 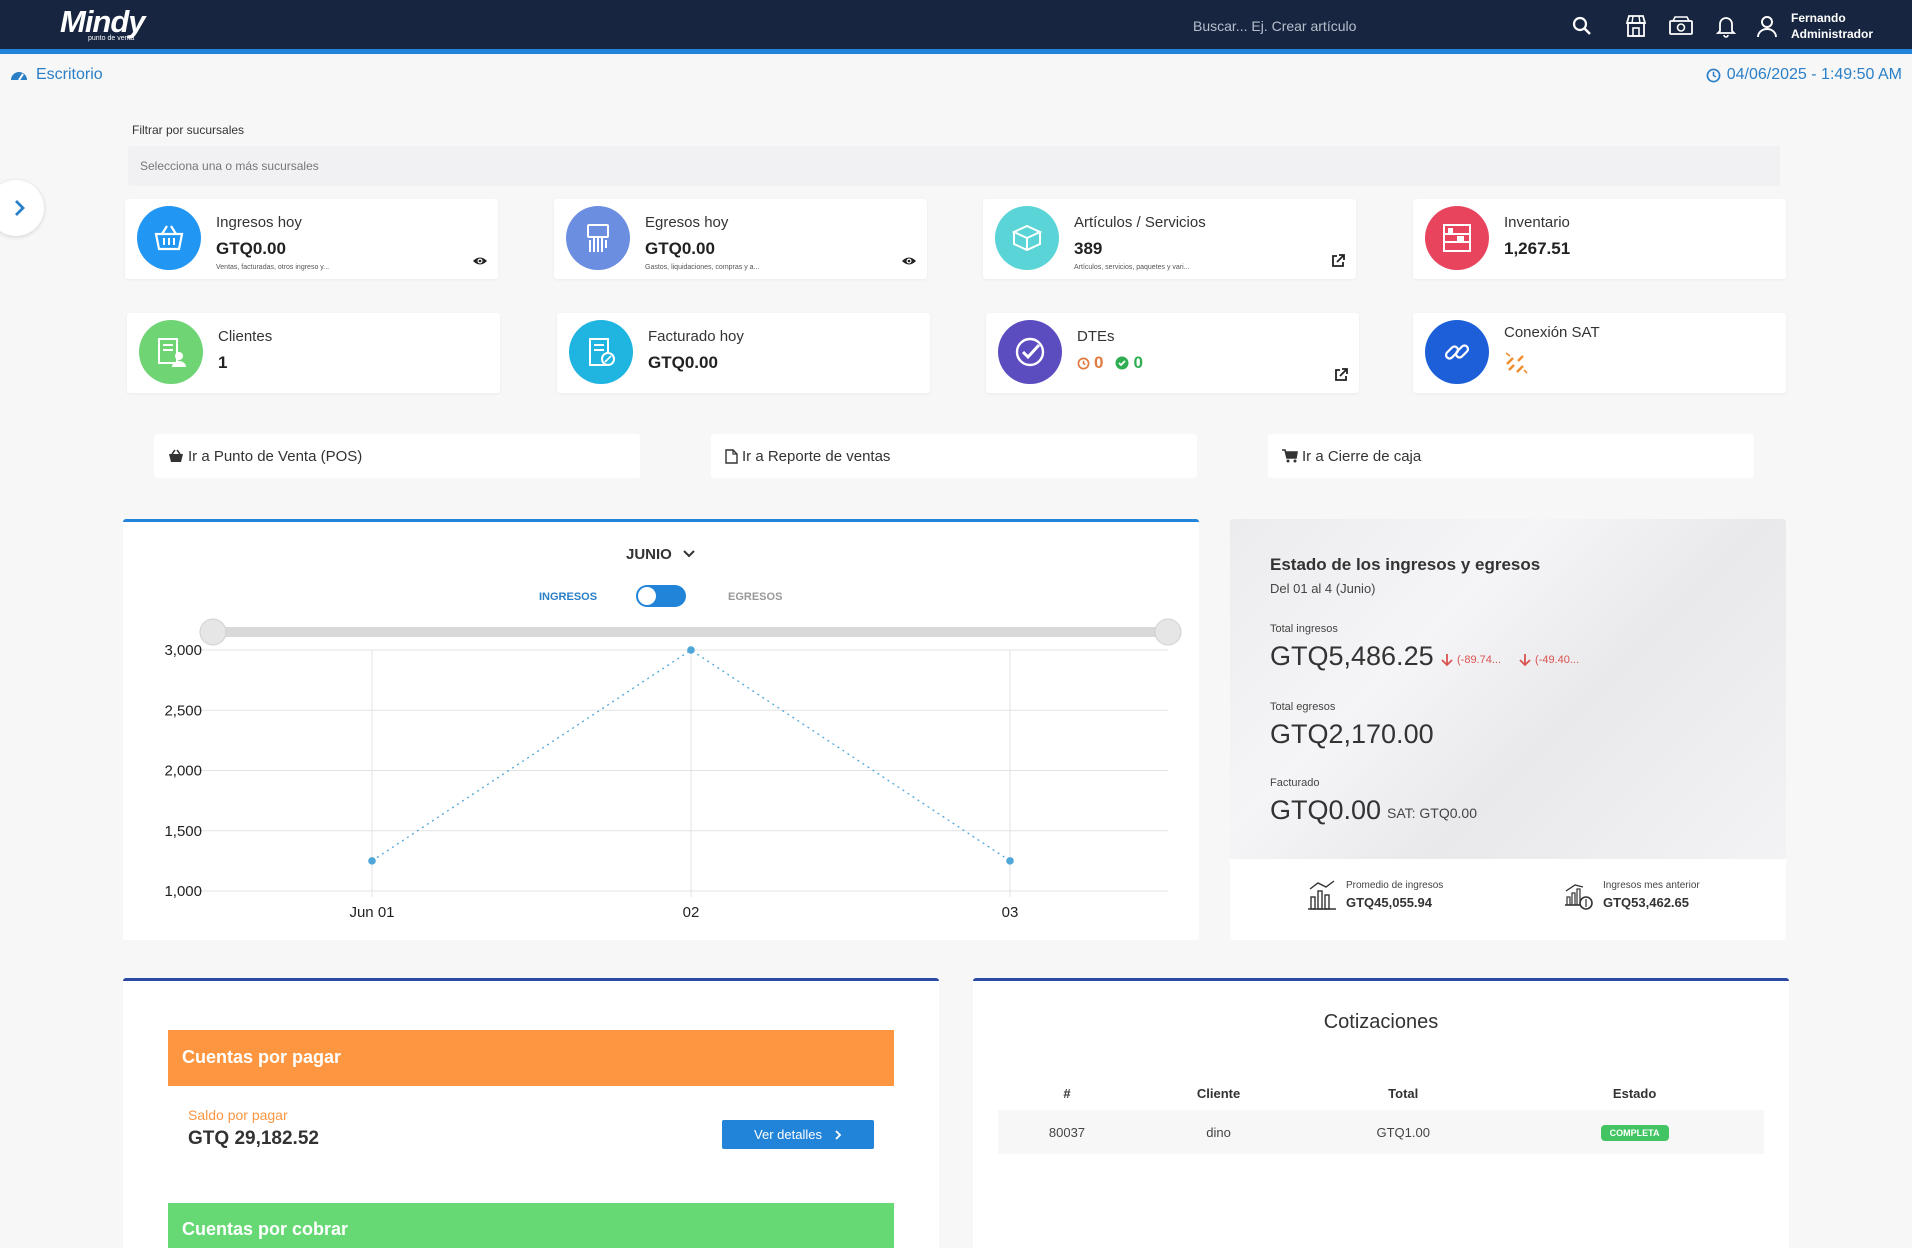 I want to click on card-conexion-sat: Conexión SAT, so click(x=1599, y=353).